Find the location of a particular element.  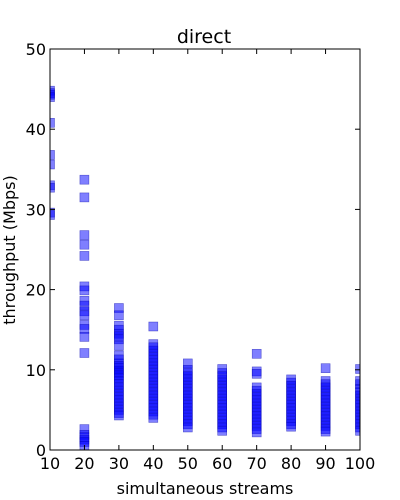

y-tick-label: 10 is located at coordinates (36, 370).